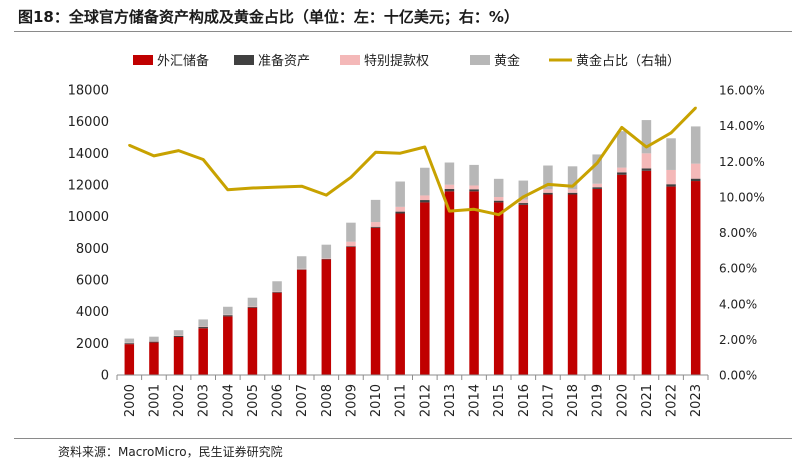 This screenshot has height=472, width=804. Describe the element at coordinates (88, 122) in the screenshot. I see `left-axis-tick-label: 16000` at that location.